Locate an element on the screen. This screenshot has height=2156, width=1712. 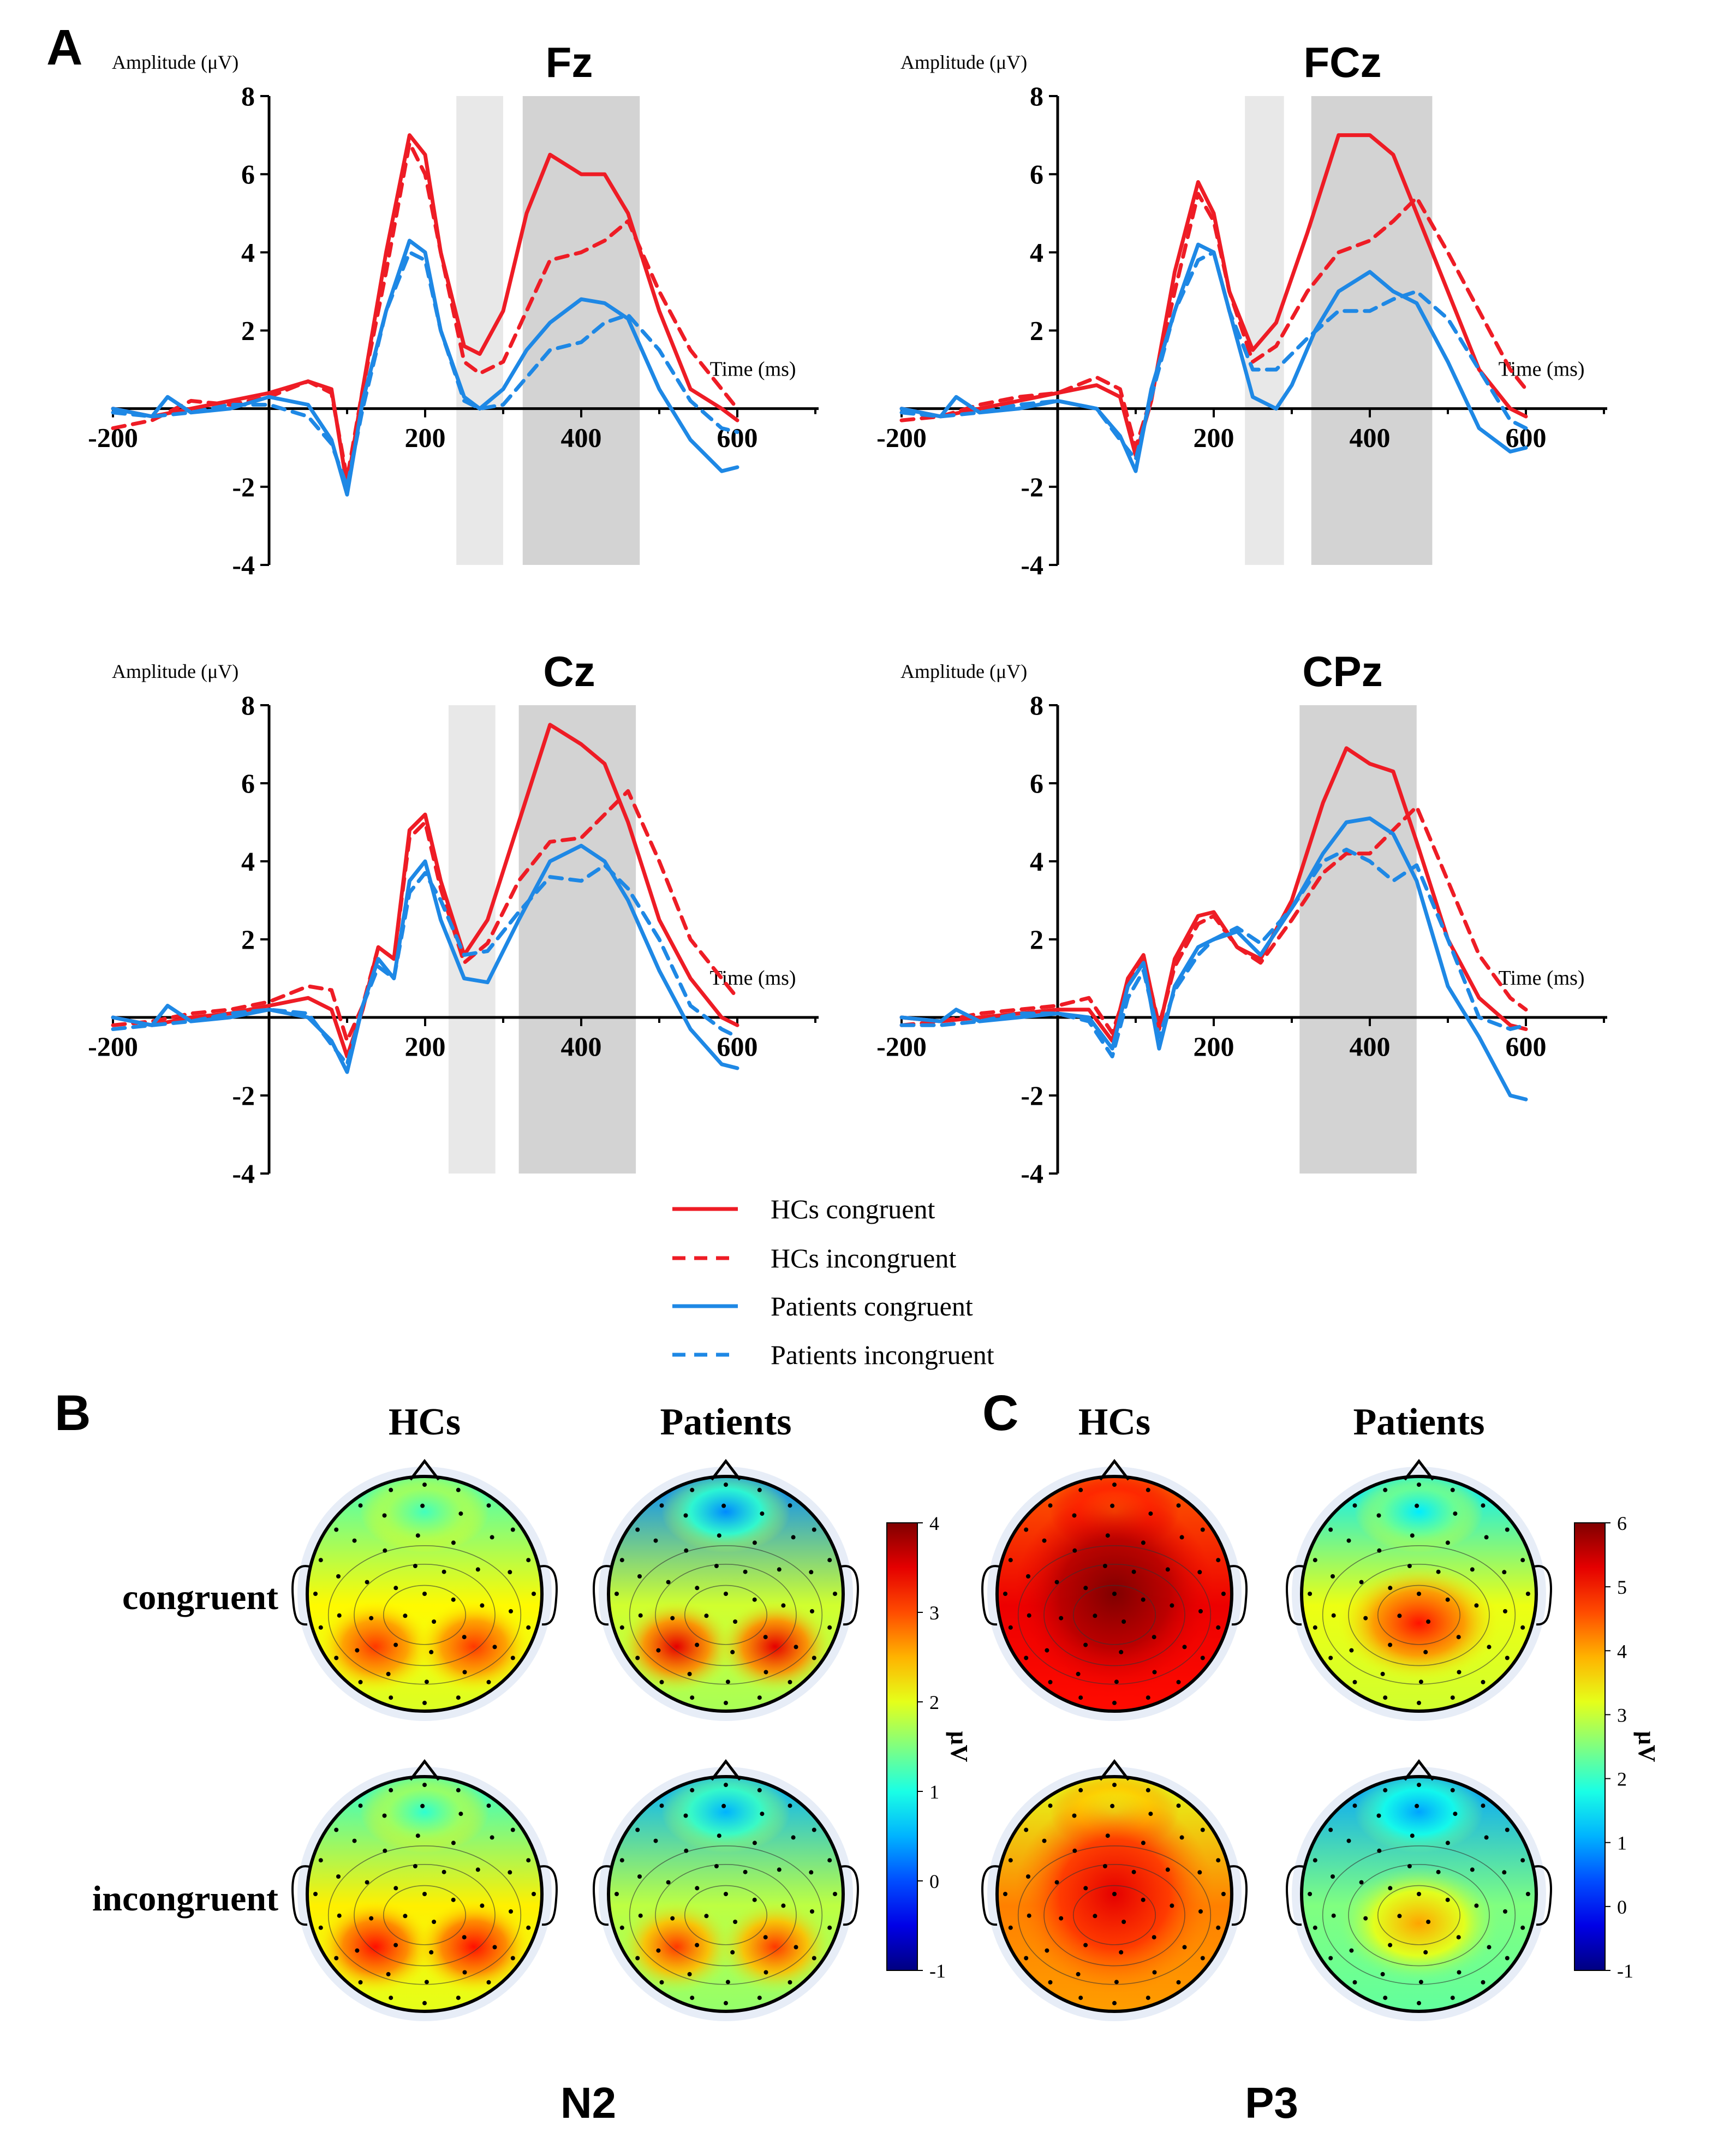
y-tick-label: 6 is located at coordinates (1036, 783).